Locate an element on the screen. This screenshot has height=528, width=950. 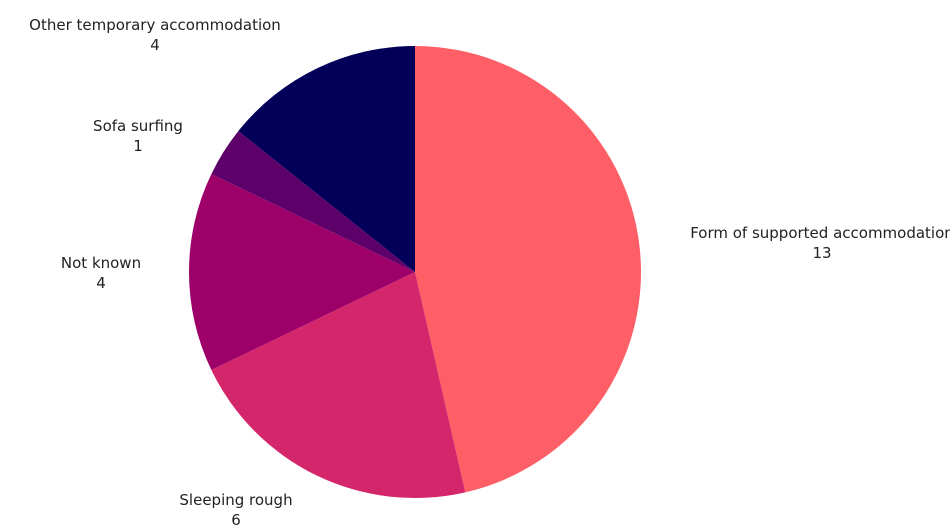
slice-label-not-known: Not known is located at coordinates (101, 263).